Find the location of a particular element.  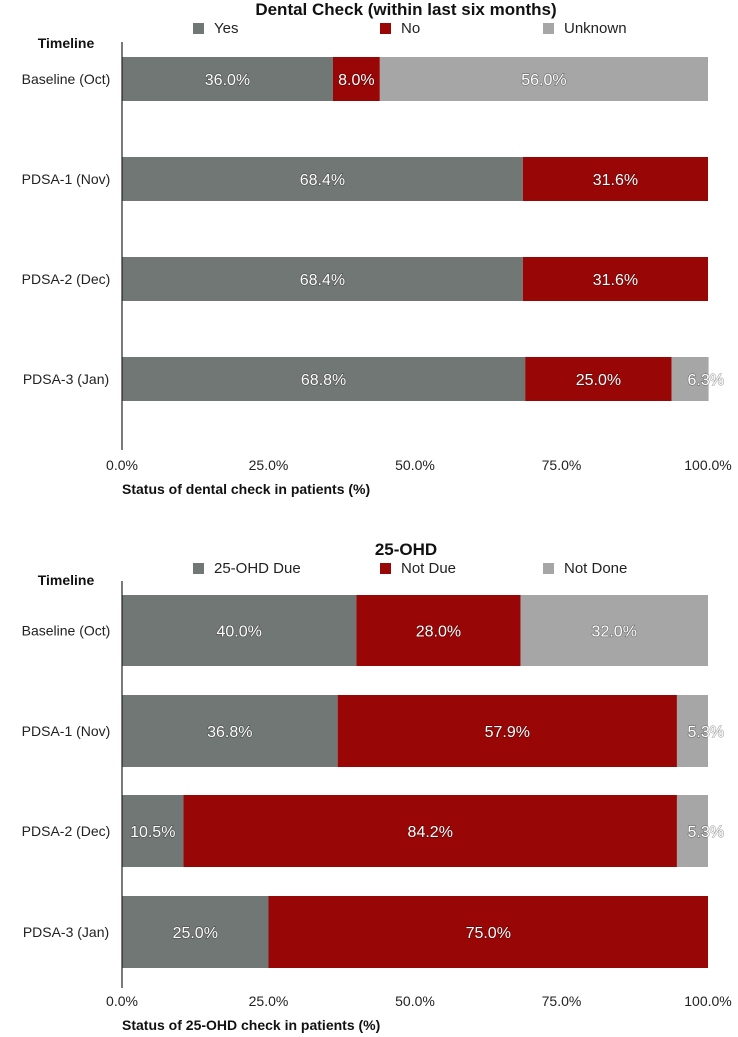

chart-2-timeline-title: Timeline is located at coordinates (66, 580).